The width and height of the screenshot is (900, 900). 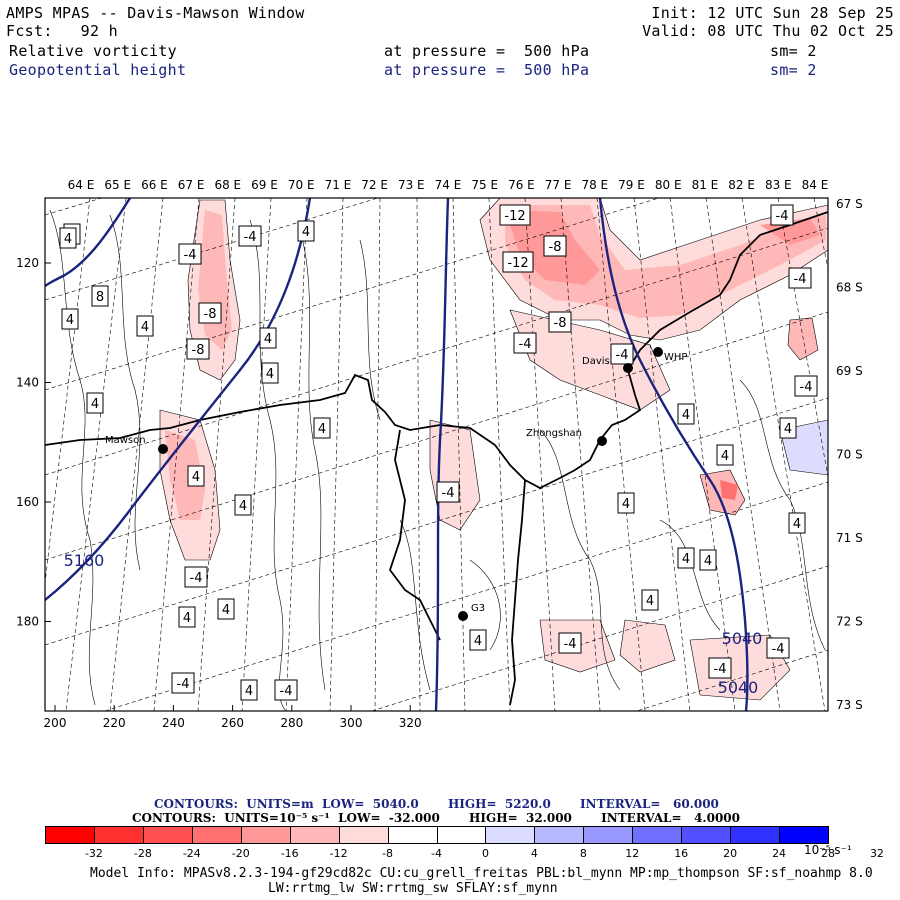 I want to click on colorbar-tick-label: -32, so click(x=93, y=853).